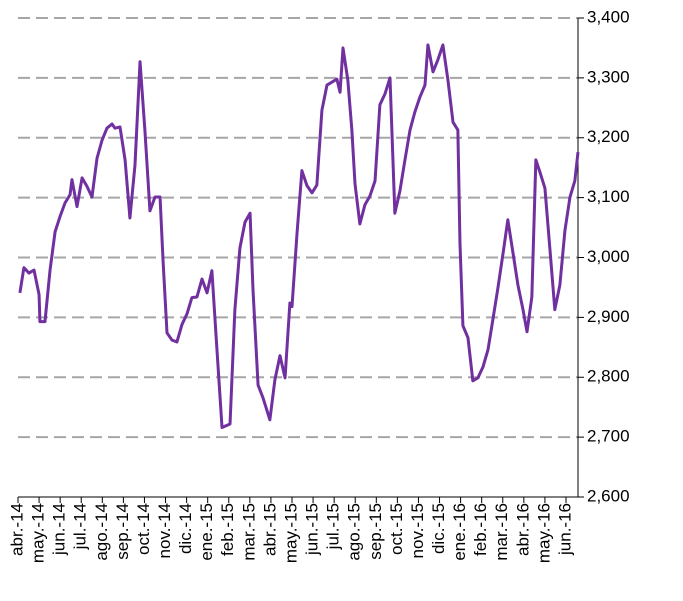 Image resolution: width=683 pixels, height=601 pixels. What do you see at coordinates (375, 531) in the screenshot?
I see `x-tick-label: sep.-15` at bounding box center [375, 531].